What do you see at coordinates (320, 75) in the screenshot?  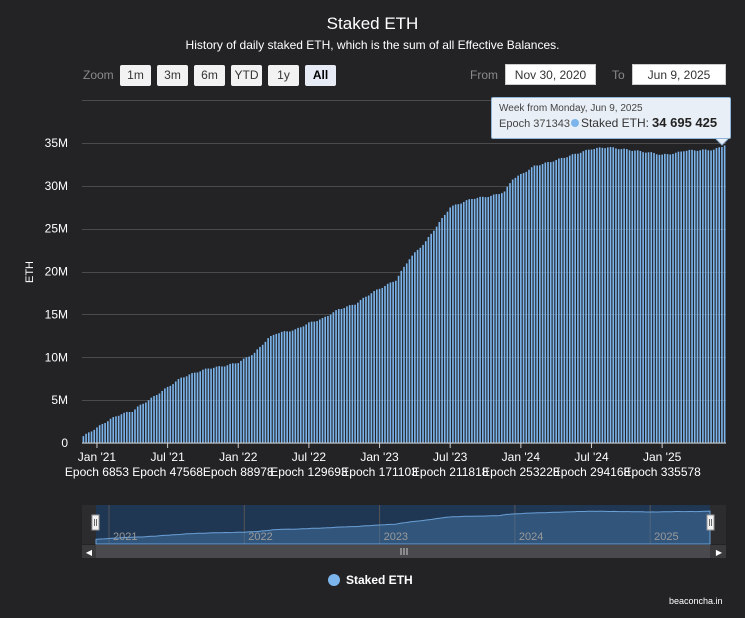 I see `zoom-all-button: All` at bounding box center [320, 75].